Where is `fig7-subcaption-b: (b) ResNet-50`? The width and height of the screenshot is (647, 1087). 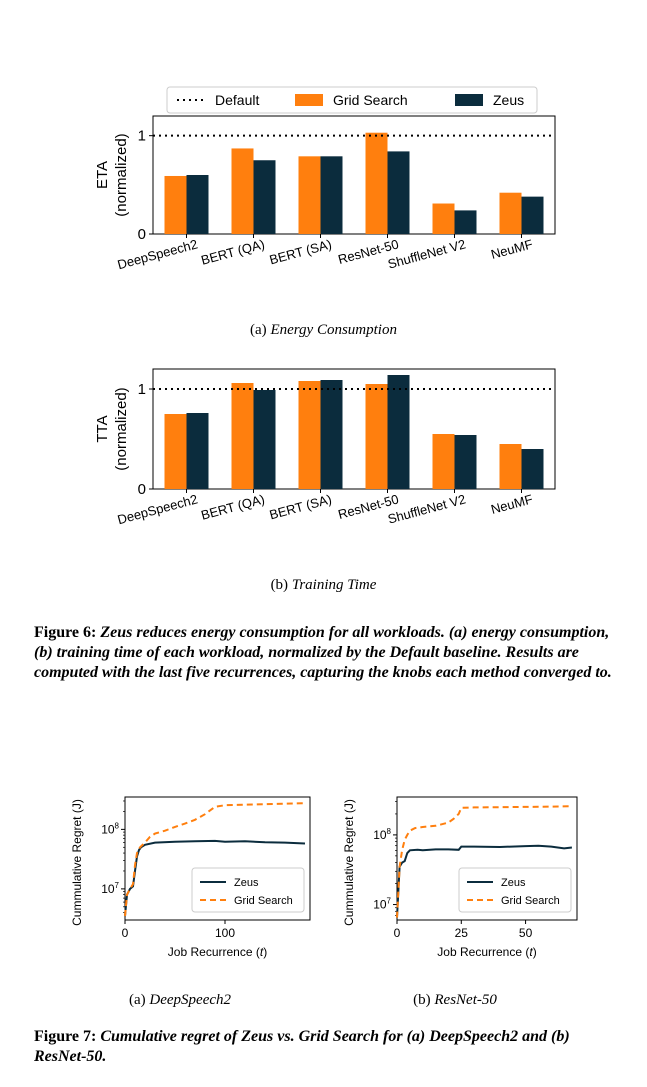
fig7-subcaption-b: (b) ResNet-50 is located at coordinates (455, 1000).